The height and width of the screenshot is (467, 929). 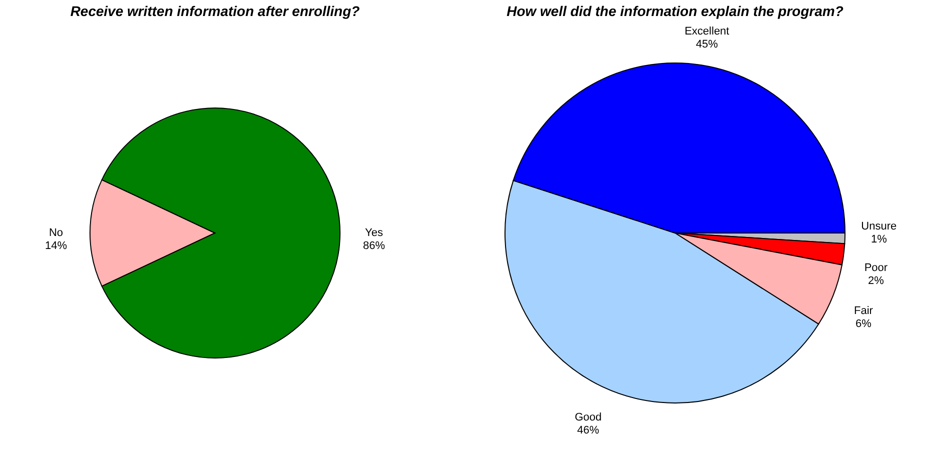 I want to click on data-label: 14%, so click(x=56, y=246).